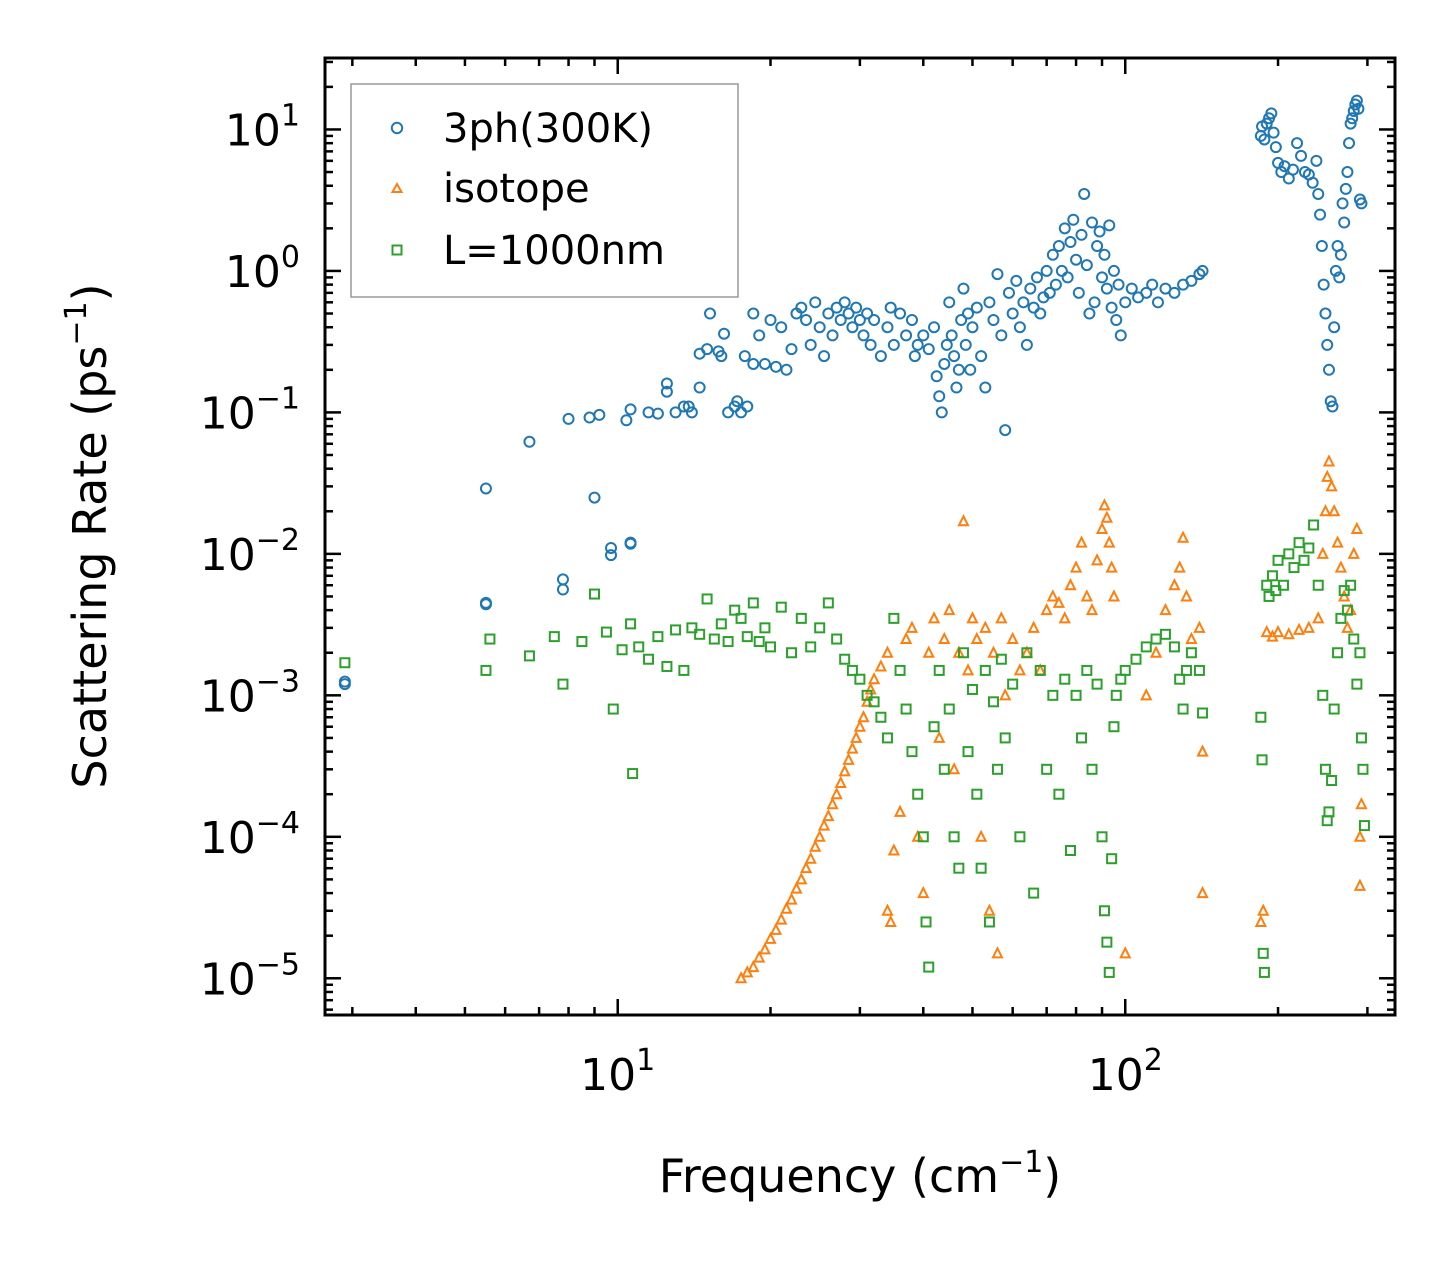 This screenshot has width=1455, height=1265. Describe the element at coordinates (278, 540) in the screenshot. I see `y-tick-exp: −2` at that location.